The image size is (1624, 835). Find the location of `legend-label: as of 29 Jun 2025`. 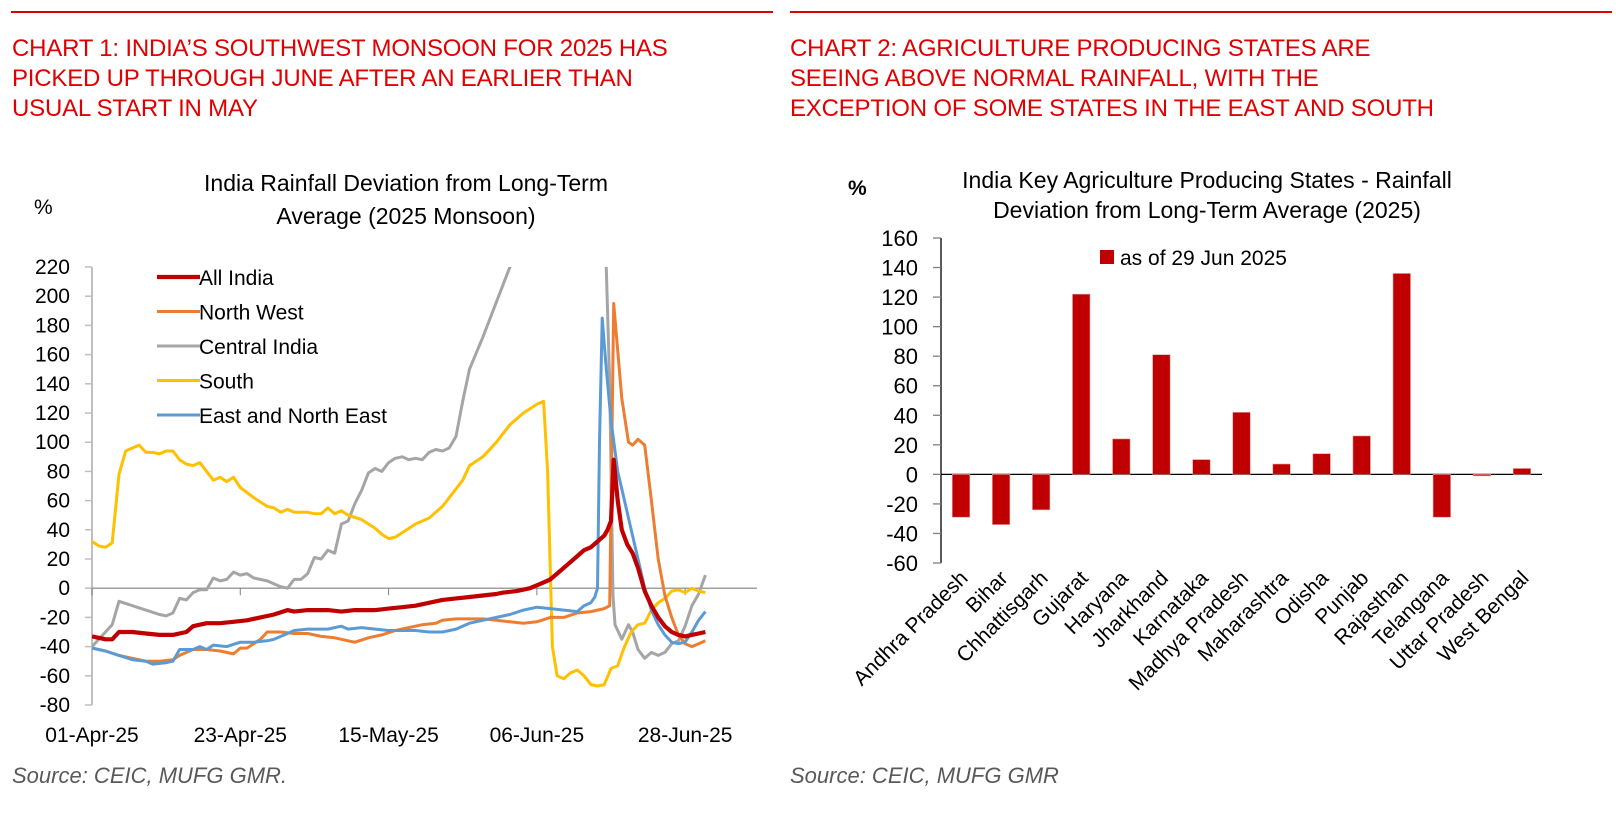

legend-label: as of 29 Jun 2025 is located at coordinates (1203, 258).